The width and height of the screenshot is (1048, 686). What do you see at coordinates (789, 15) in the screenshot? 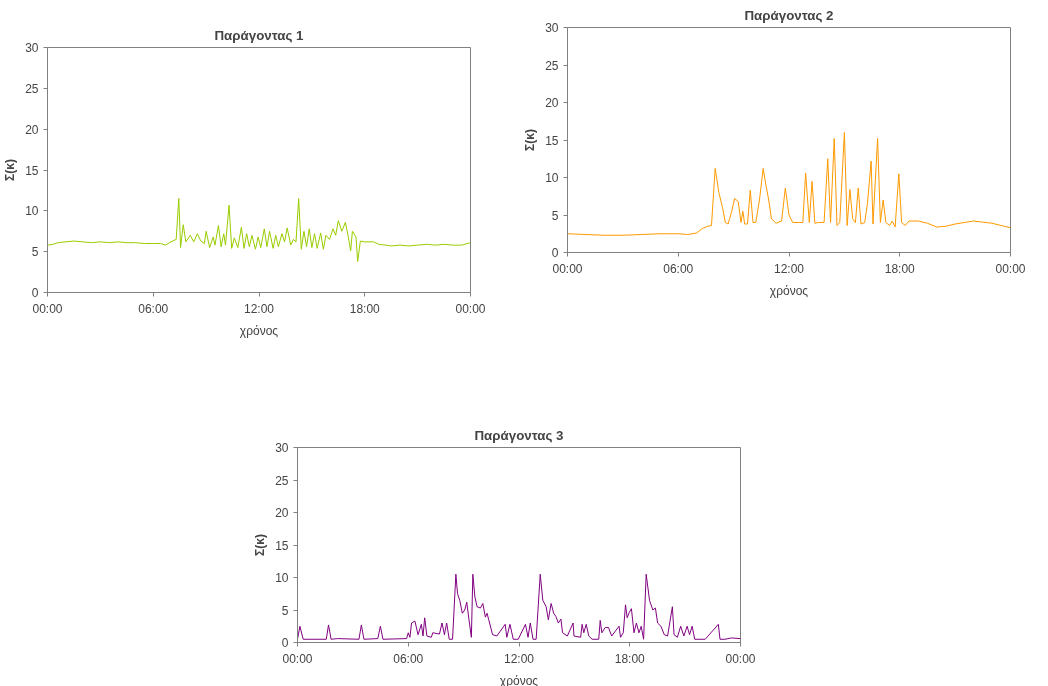
I see `chart-title: Παράγοντας 2` at bounding box center [789, 15].